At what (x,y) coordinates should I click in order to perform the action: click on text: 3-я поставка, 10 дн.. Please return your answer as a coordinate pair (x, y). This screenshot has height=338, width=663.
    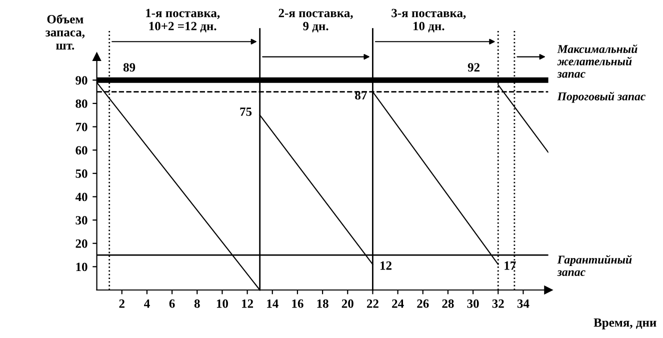
    Looking at the image, I should click on (429, 20).